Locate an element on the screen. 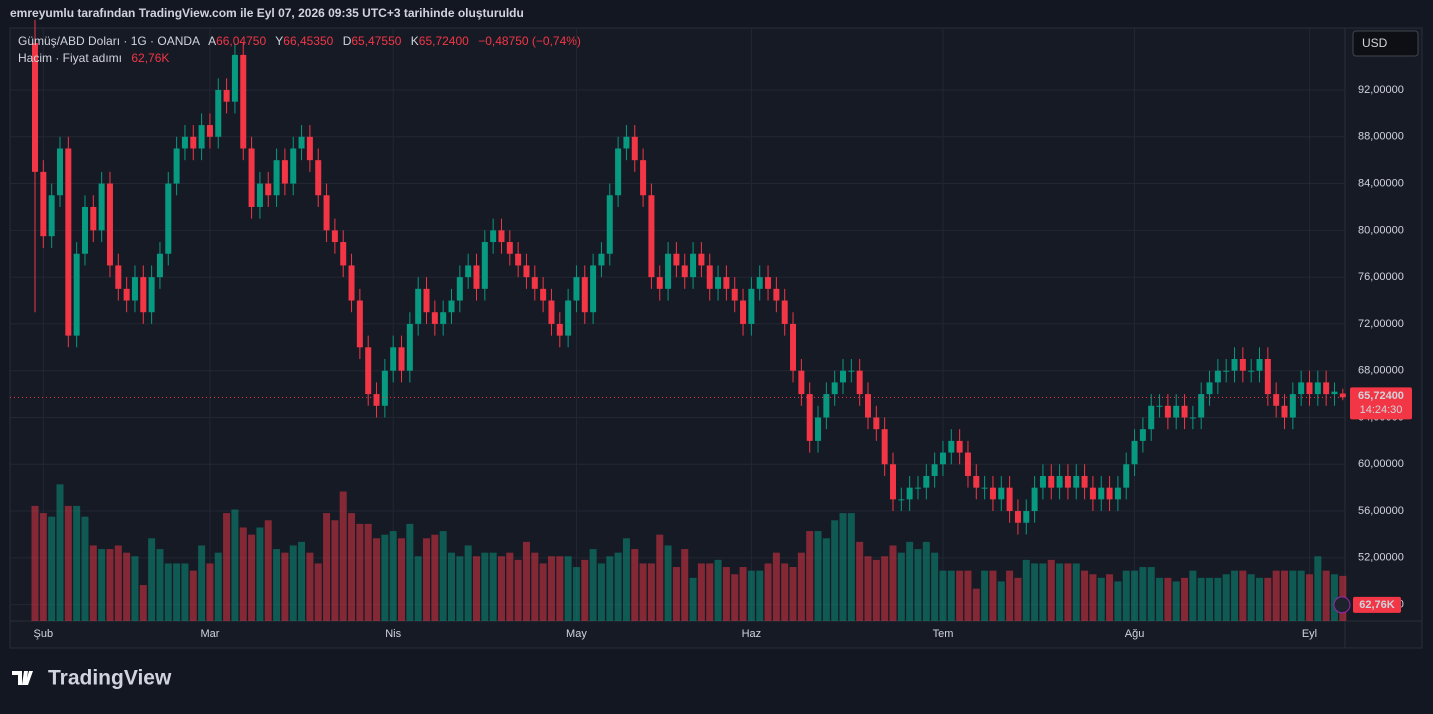  currency-text: USD is located at coordinates (1375, 43).